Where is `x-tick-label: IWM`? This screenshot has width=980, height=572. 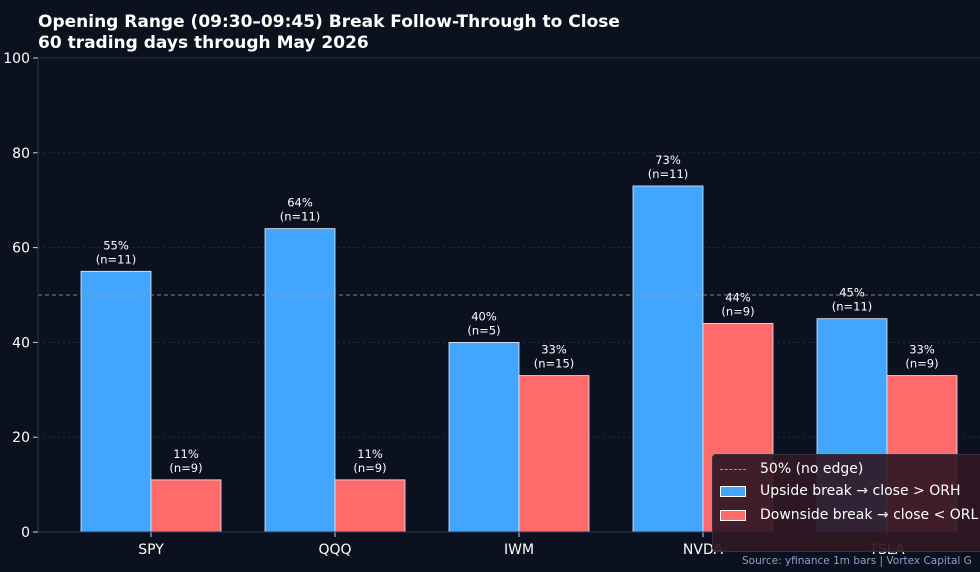
x-tick-label: IWM is located at coordinates (519, 550).